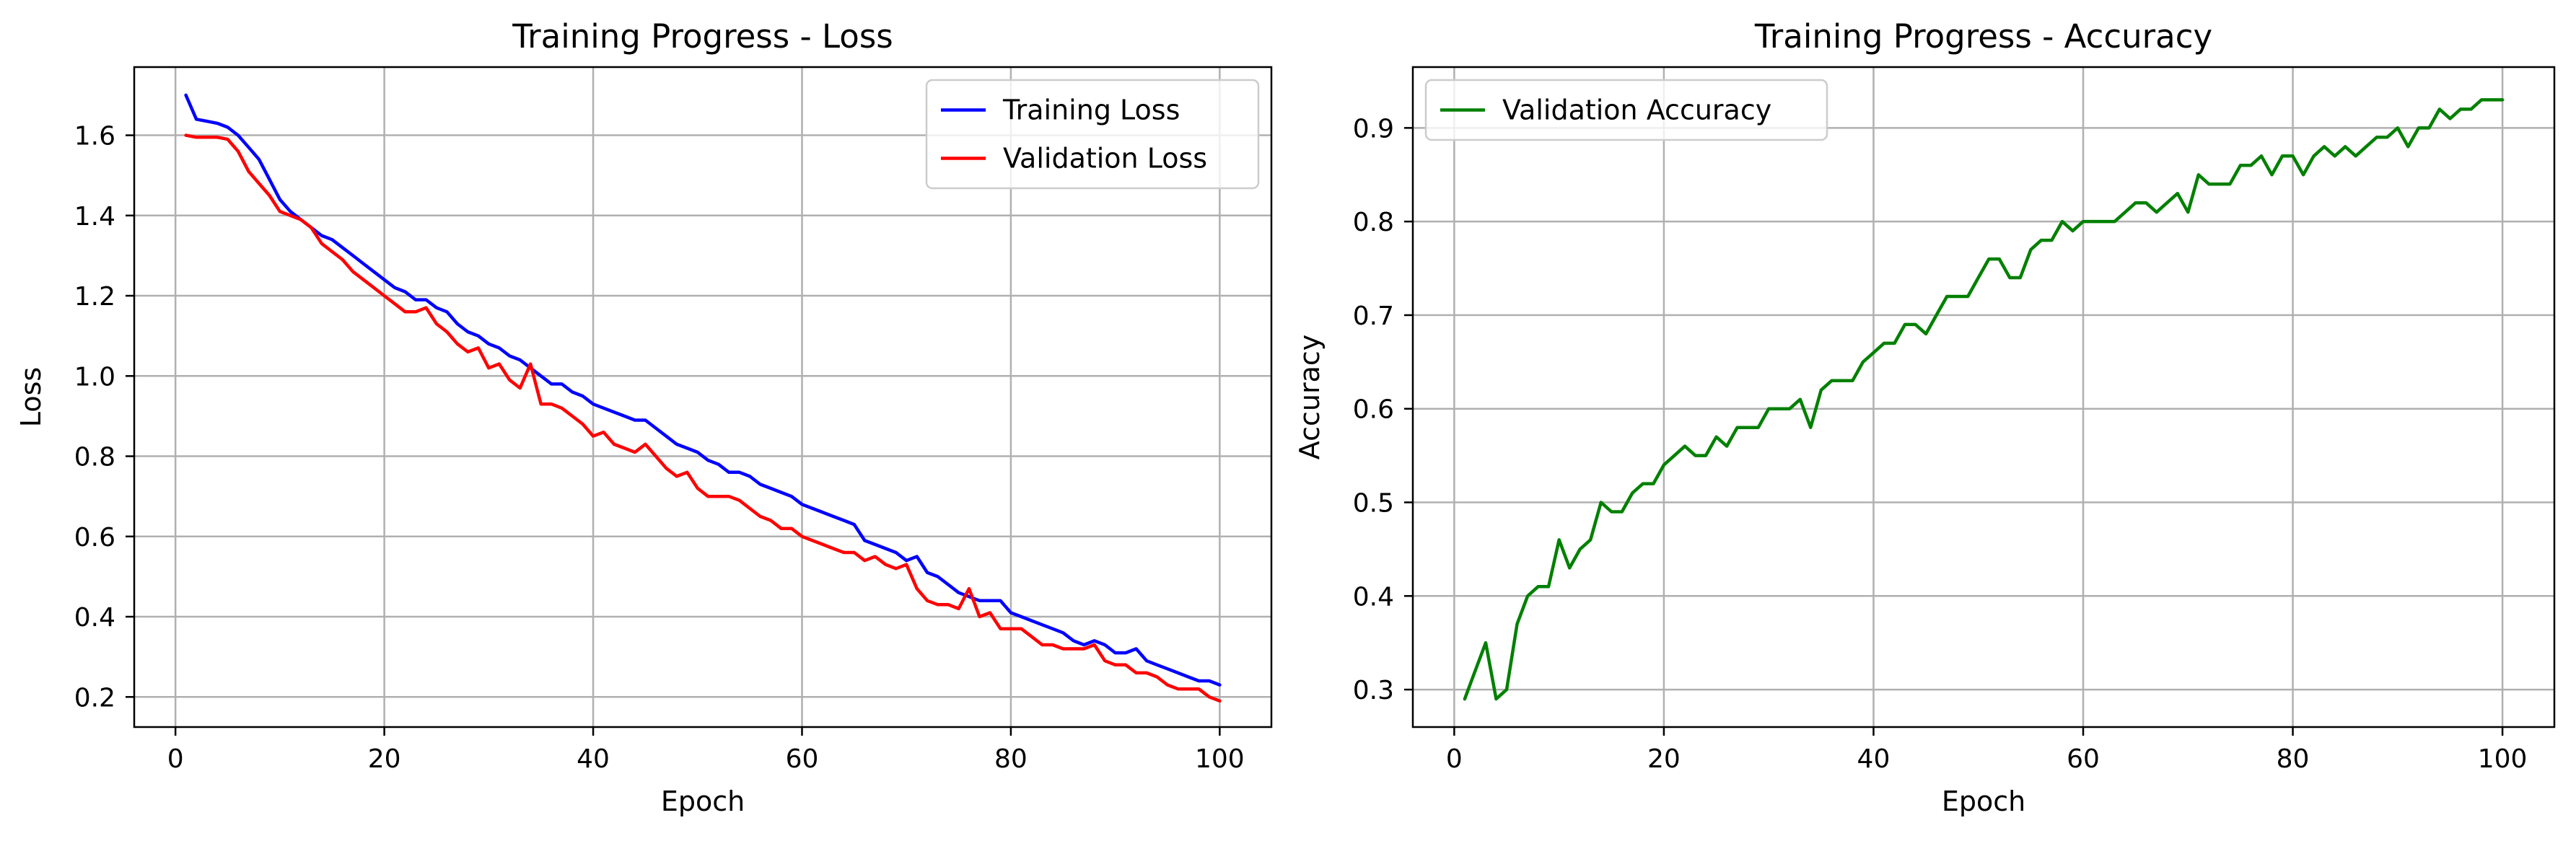  I want to click on y-tick-label: 1.0, so click(94, 377).